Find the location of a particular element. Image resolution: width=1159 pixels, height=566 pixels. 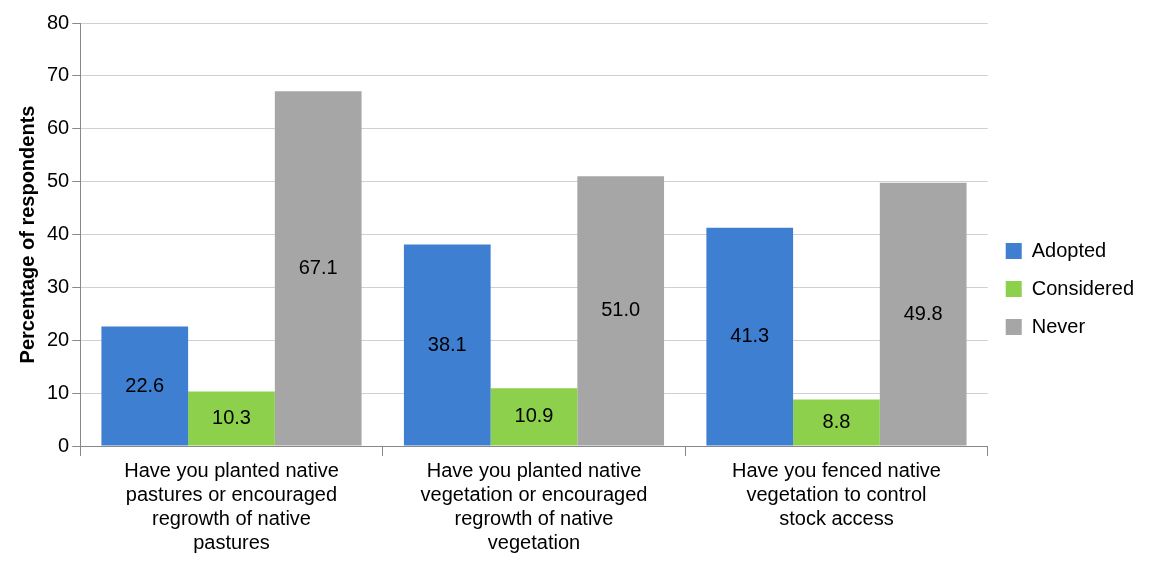

legend-label: Considered is located at coordinates (1083, 287).